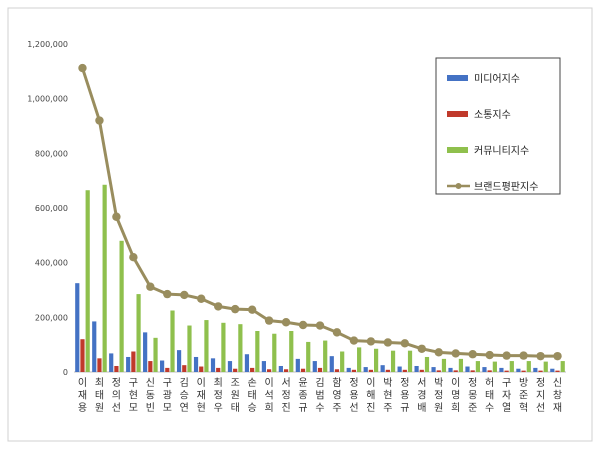  What do you see at coordinates (162, 366) in the screenshot?
I see `bar-미디어지수-구광모` at bounding box center [162, 366].